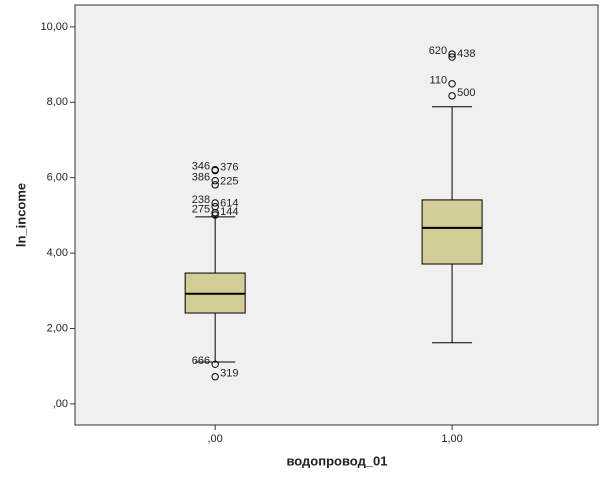 The height and width of the screenshot is (480, 602). Describe the element at coordinates (57, 328) in the screenshot. I see `y-tick-label: 2,00` at that location.